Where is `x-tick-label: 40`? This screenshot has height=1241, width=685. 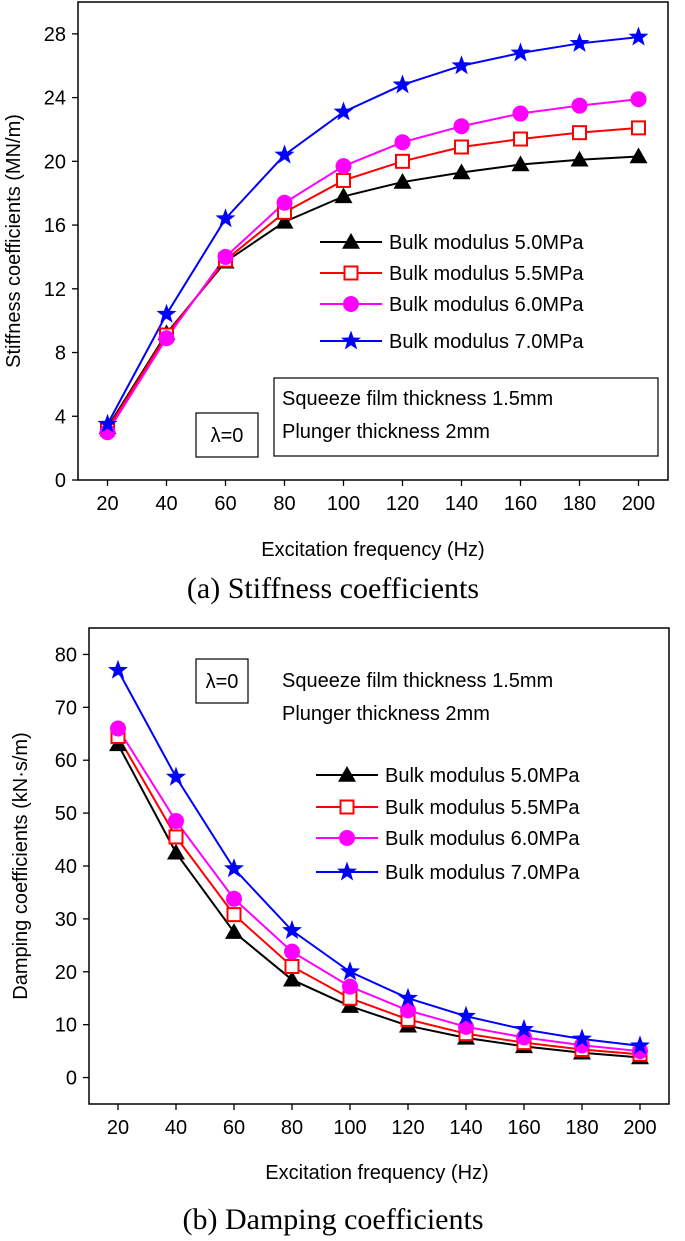
x-tick-label: 40 is located at coordinates (166, 504).